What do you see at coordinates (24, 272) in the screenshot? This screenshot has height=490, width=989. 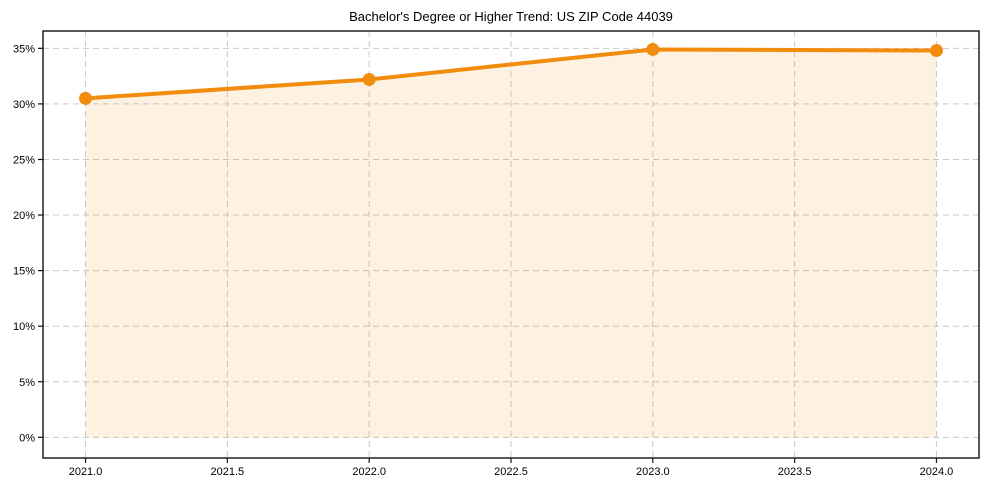 I see `y-tick-label: 15%` at bounding box center [24, 272].